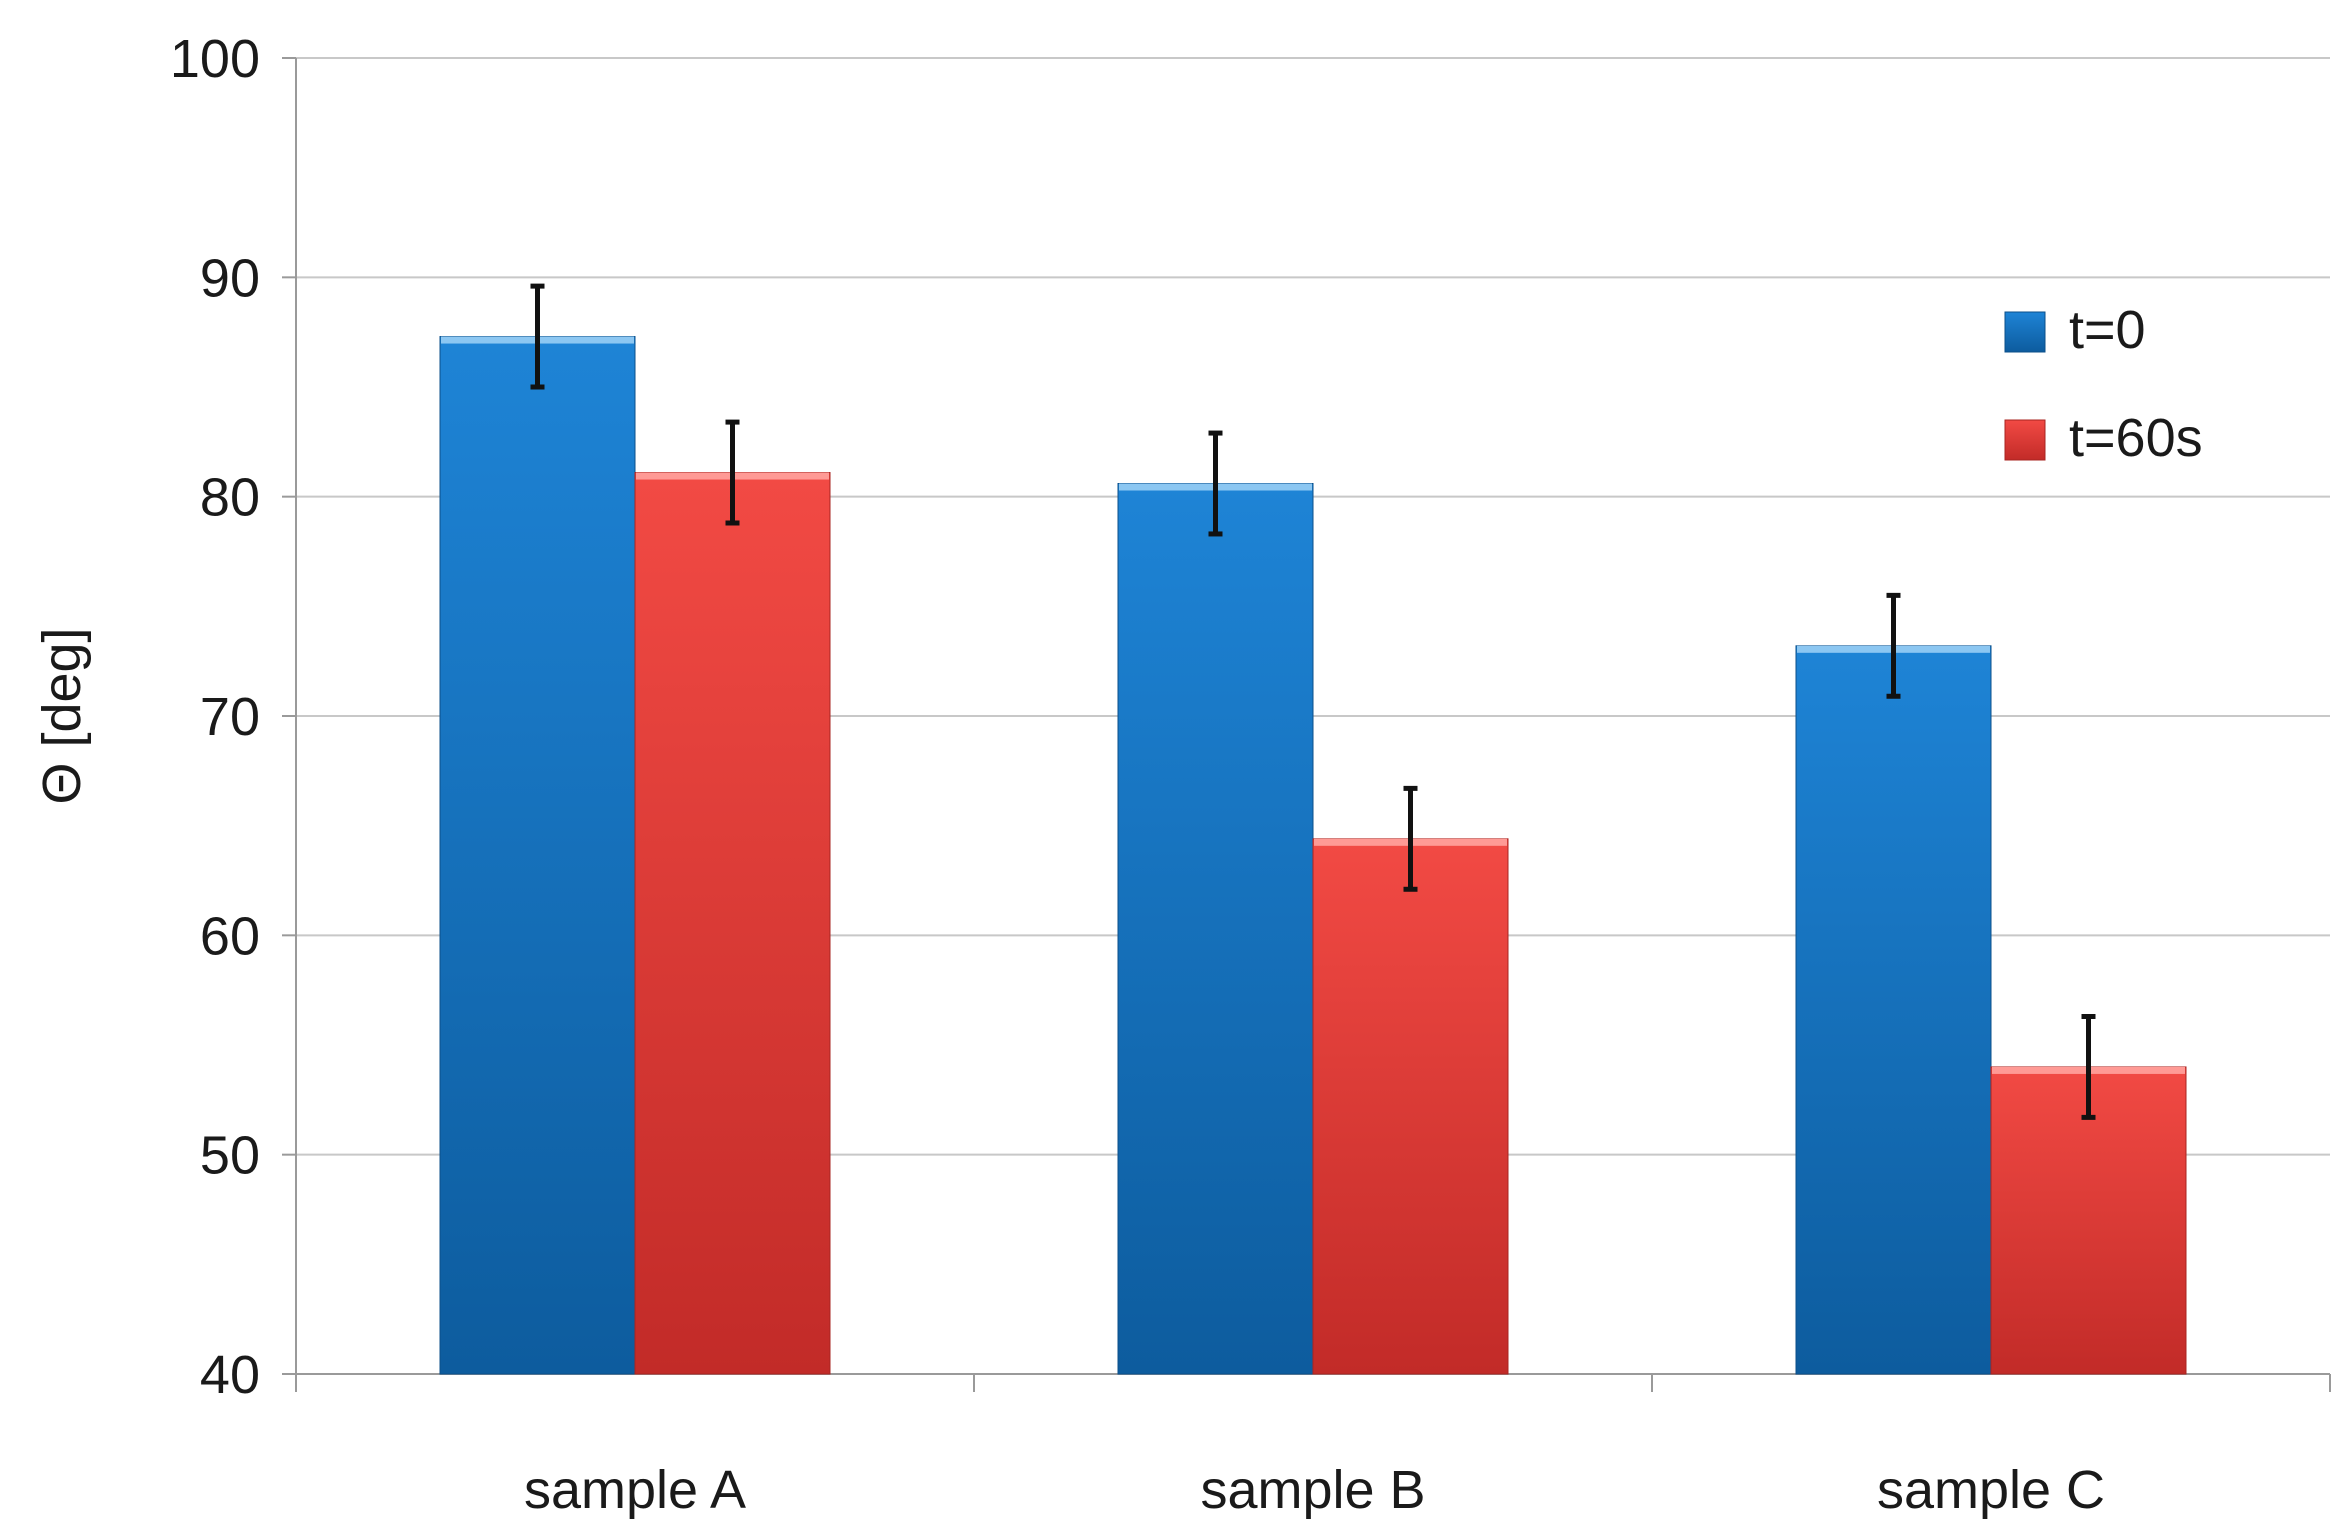  What do you see at coordinates (230, 1156) in the screenshot?
I see `y-tick-label: 50` at bounding box center [230, 1156].